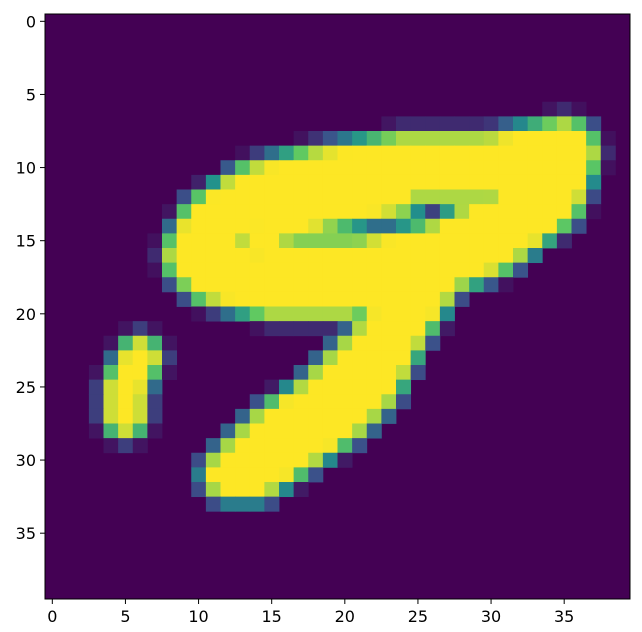 The image size is (642, 632). Describe the element at coordinates (31, 94) in the screenshot. I see `y-tick-label: 5` at that location.